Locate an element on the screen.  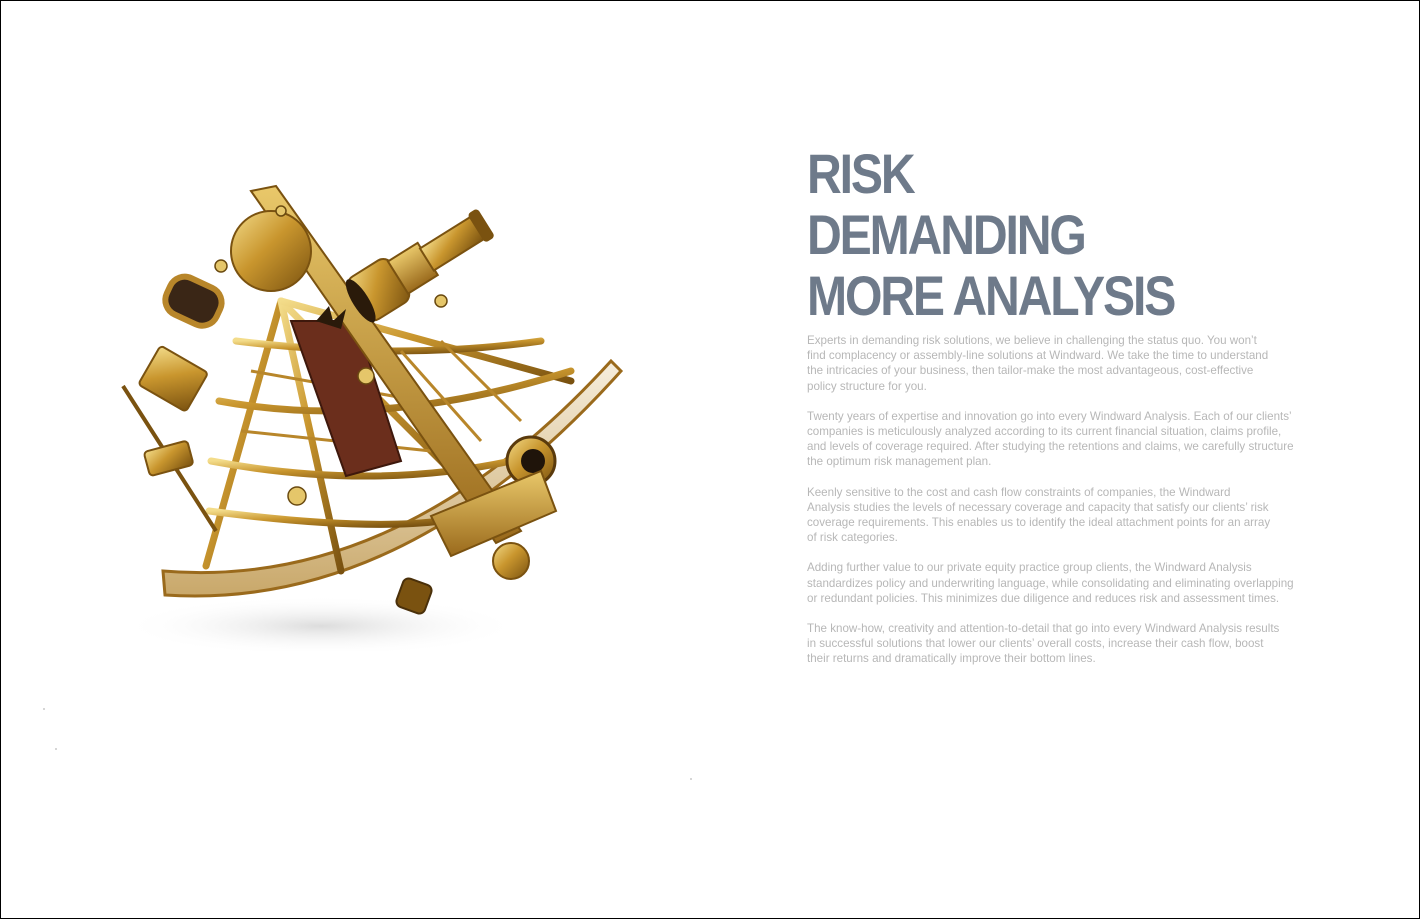
sextant-vernier is located at coordinates (493, 513).